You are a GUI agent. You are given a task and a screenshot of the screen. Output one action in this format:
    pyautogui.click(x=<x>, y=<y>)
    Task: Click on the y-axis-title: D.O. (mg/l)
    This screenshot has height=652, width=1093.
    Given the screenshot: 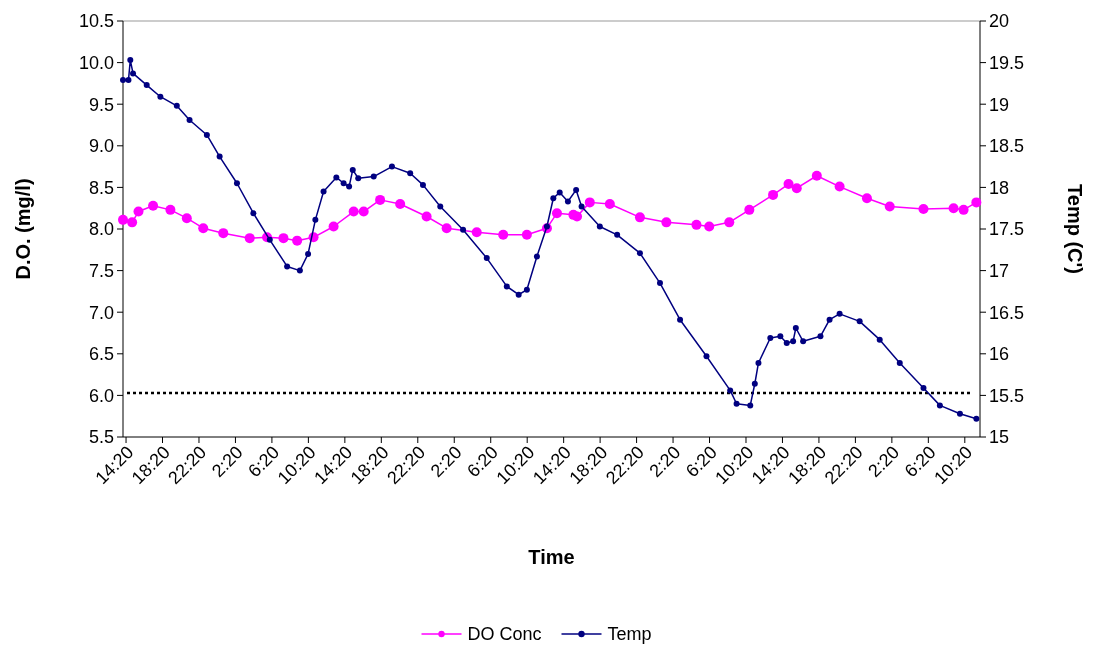 What is the action you would take?
    pyautogui.click(x=23, y=229)
    